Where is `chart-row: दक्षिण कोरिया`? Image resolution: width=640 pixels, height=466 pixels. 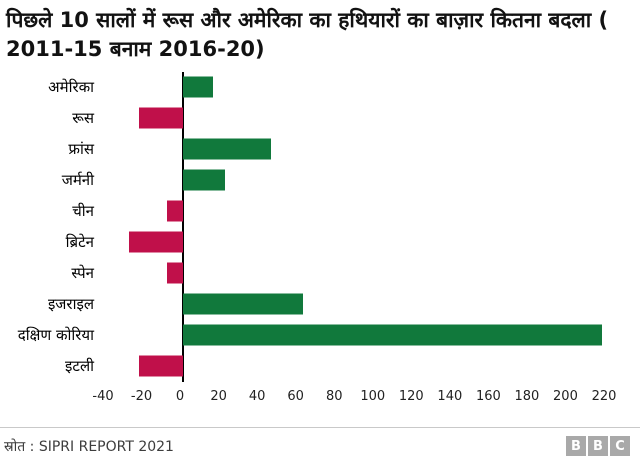 chart-row: दक्षिण कोरिया is located at coordinates (311, 335).